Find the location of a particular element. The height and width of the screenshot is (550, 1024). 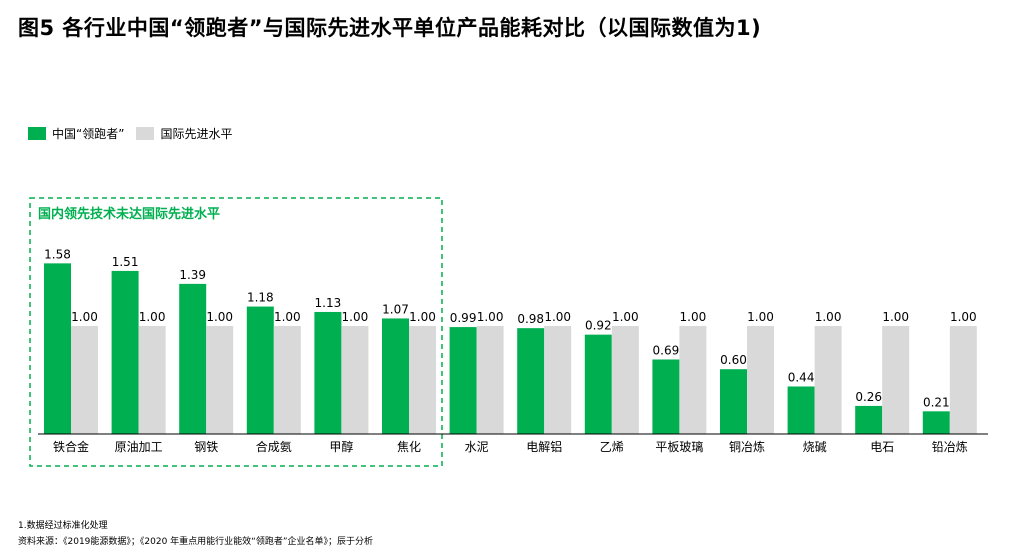

value-label-china: 0.92 is located at coordinates (598, 326).